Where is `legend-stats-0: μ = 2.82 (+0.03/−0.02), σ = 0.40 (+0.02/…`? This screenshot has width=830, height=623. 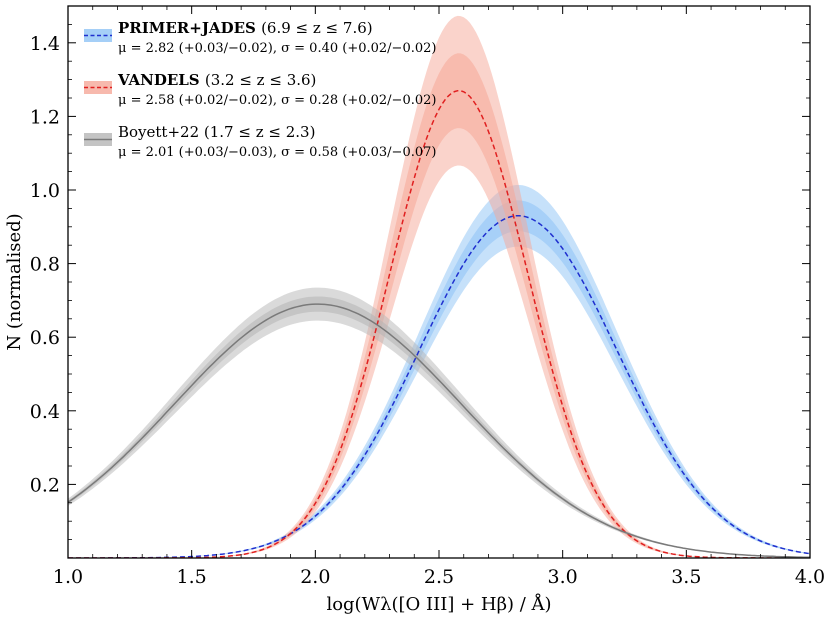 legend-stats-0: μ = 2.82 (+0.03/−0.02), σ = 0.40 (+0.02/… is located at coordinates (277, 48).